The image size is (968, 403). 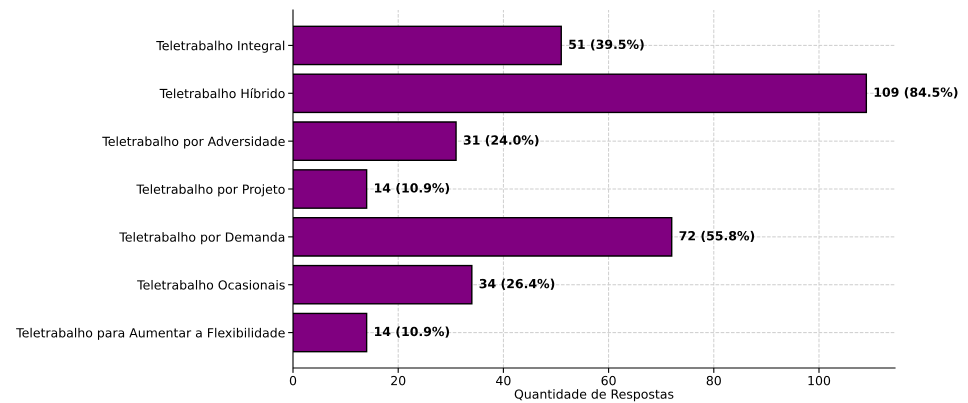 I want to click on y-tick-label: Teletrabalho Integral, so click(x=220, y=46).